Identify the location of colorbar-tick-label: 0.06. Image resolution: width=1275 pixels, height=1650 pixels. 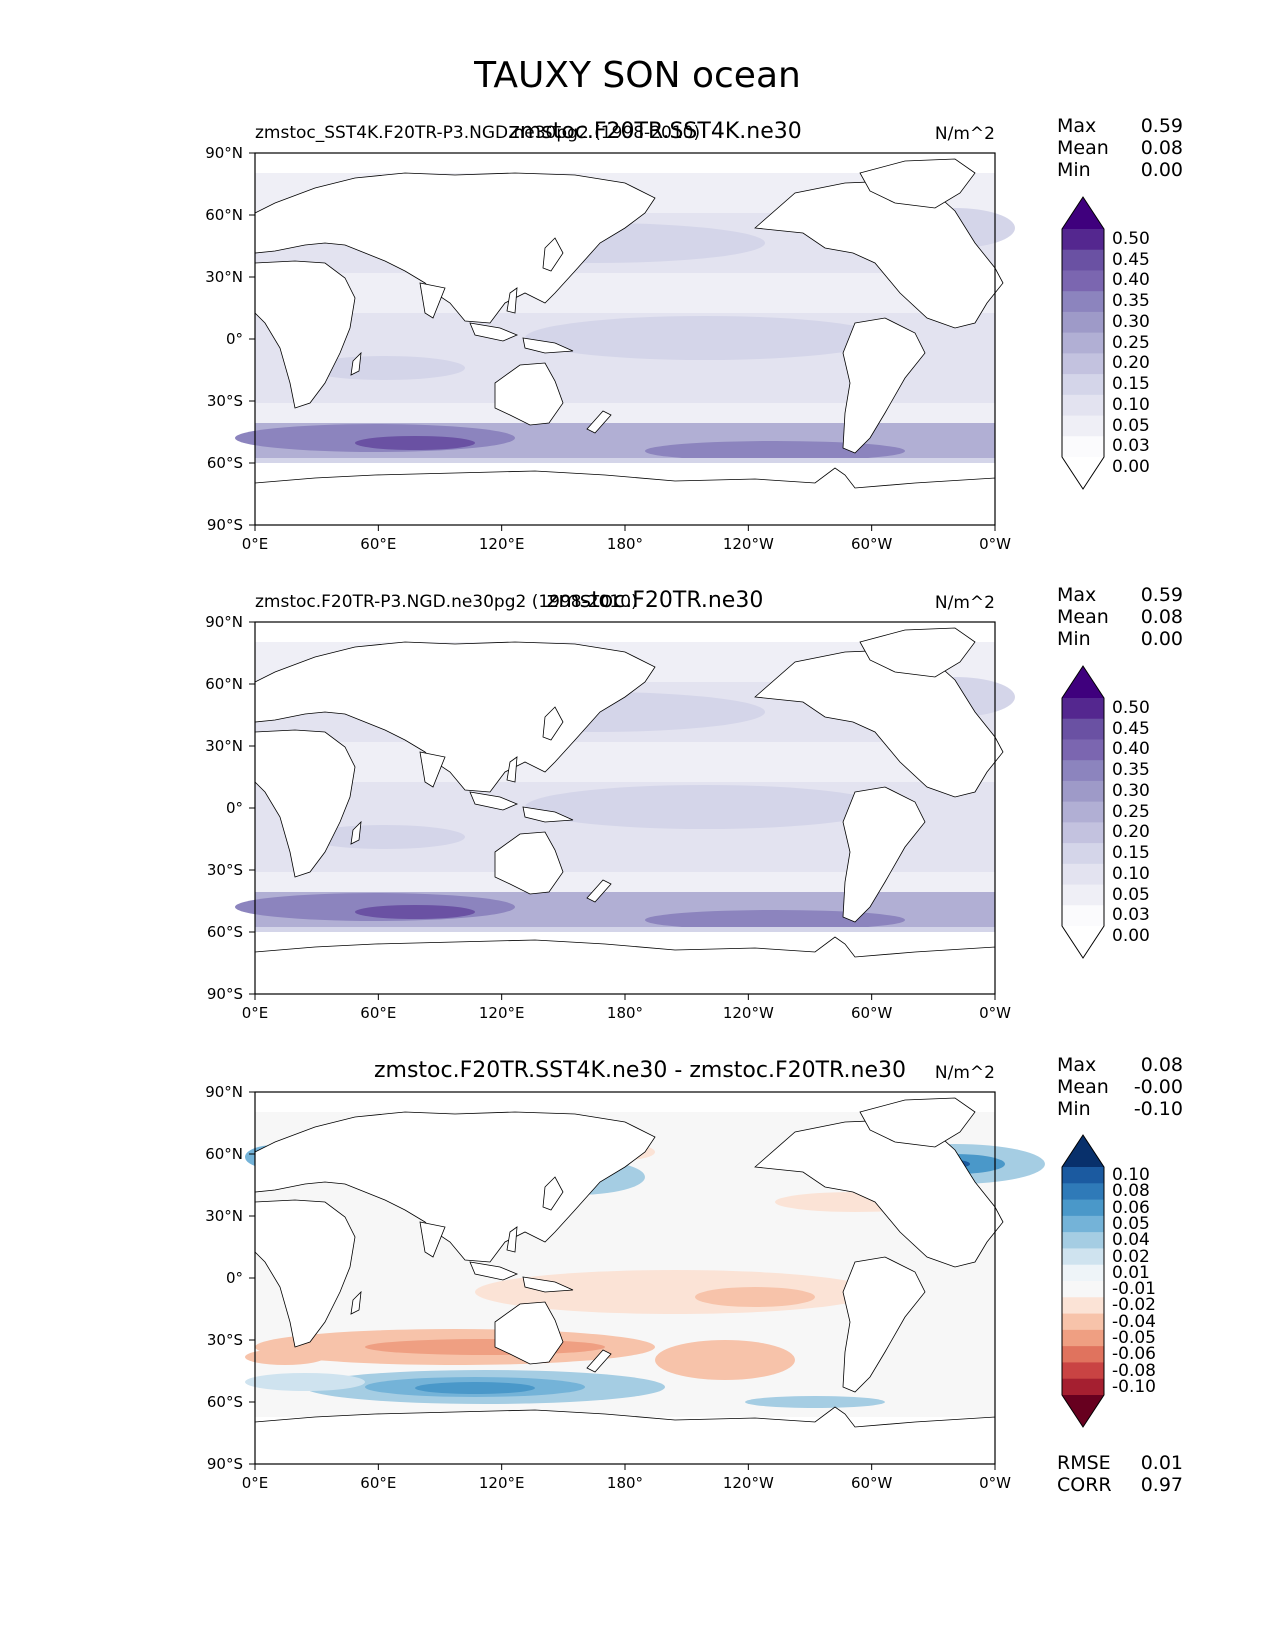
(1131, 1207).